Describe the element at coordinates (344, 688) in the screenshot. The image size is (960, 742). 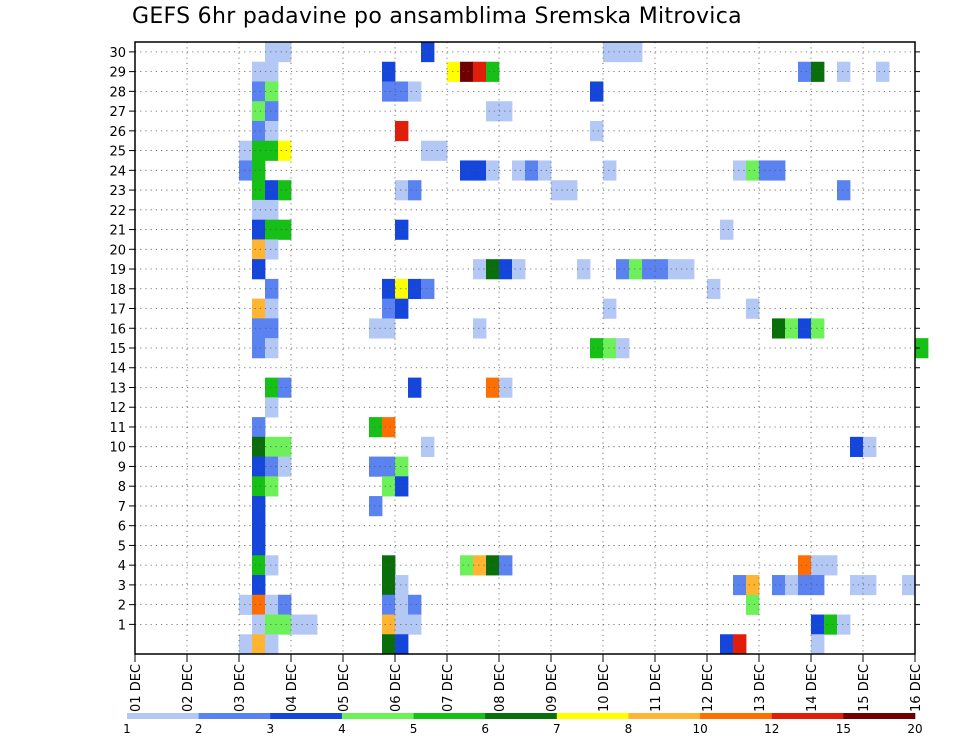
I see `x-tick-label: 05 DEC` at that location.